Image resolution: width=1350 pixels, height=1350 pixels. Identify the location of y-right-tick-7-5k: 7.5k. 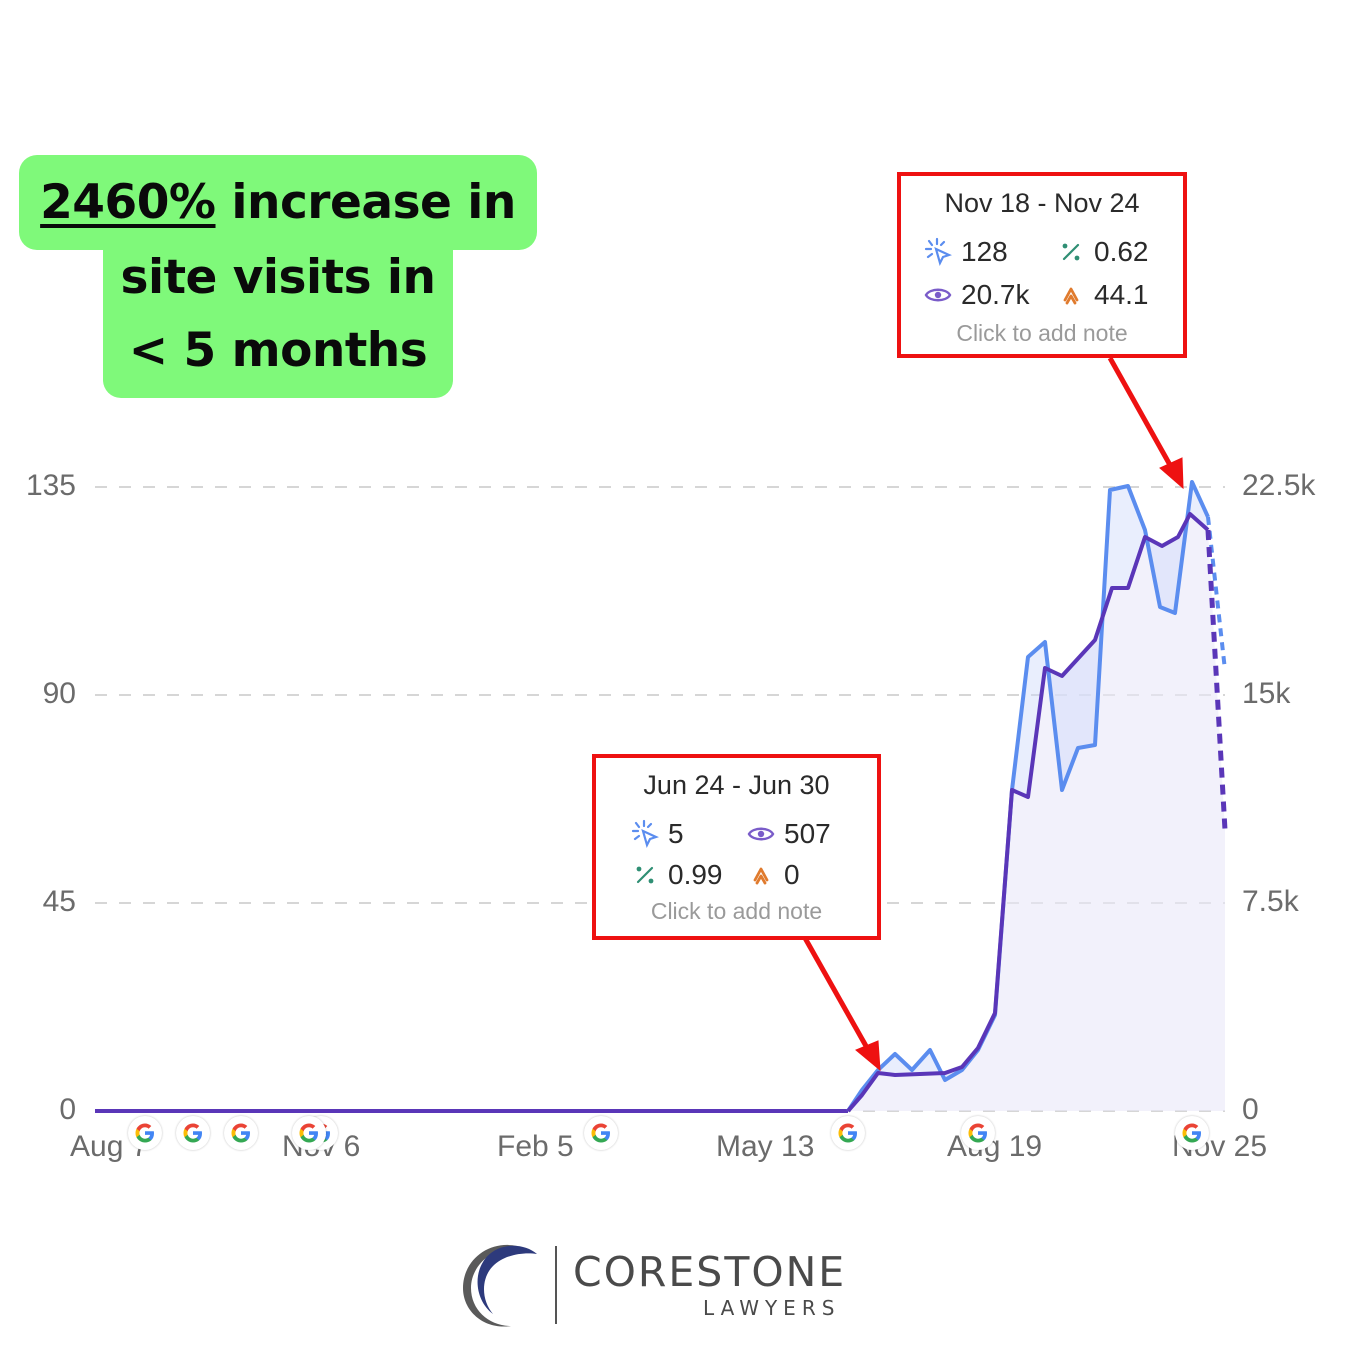
(1270, 901).